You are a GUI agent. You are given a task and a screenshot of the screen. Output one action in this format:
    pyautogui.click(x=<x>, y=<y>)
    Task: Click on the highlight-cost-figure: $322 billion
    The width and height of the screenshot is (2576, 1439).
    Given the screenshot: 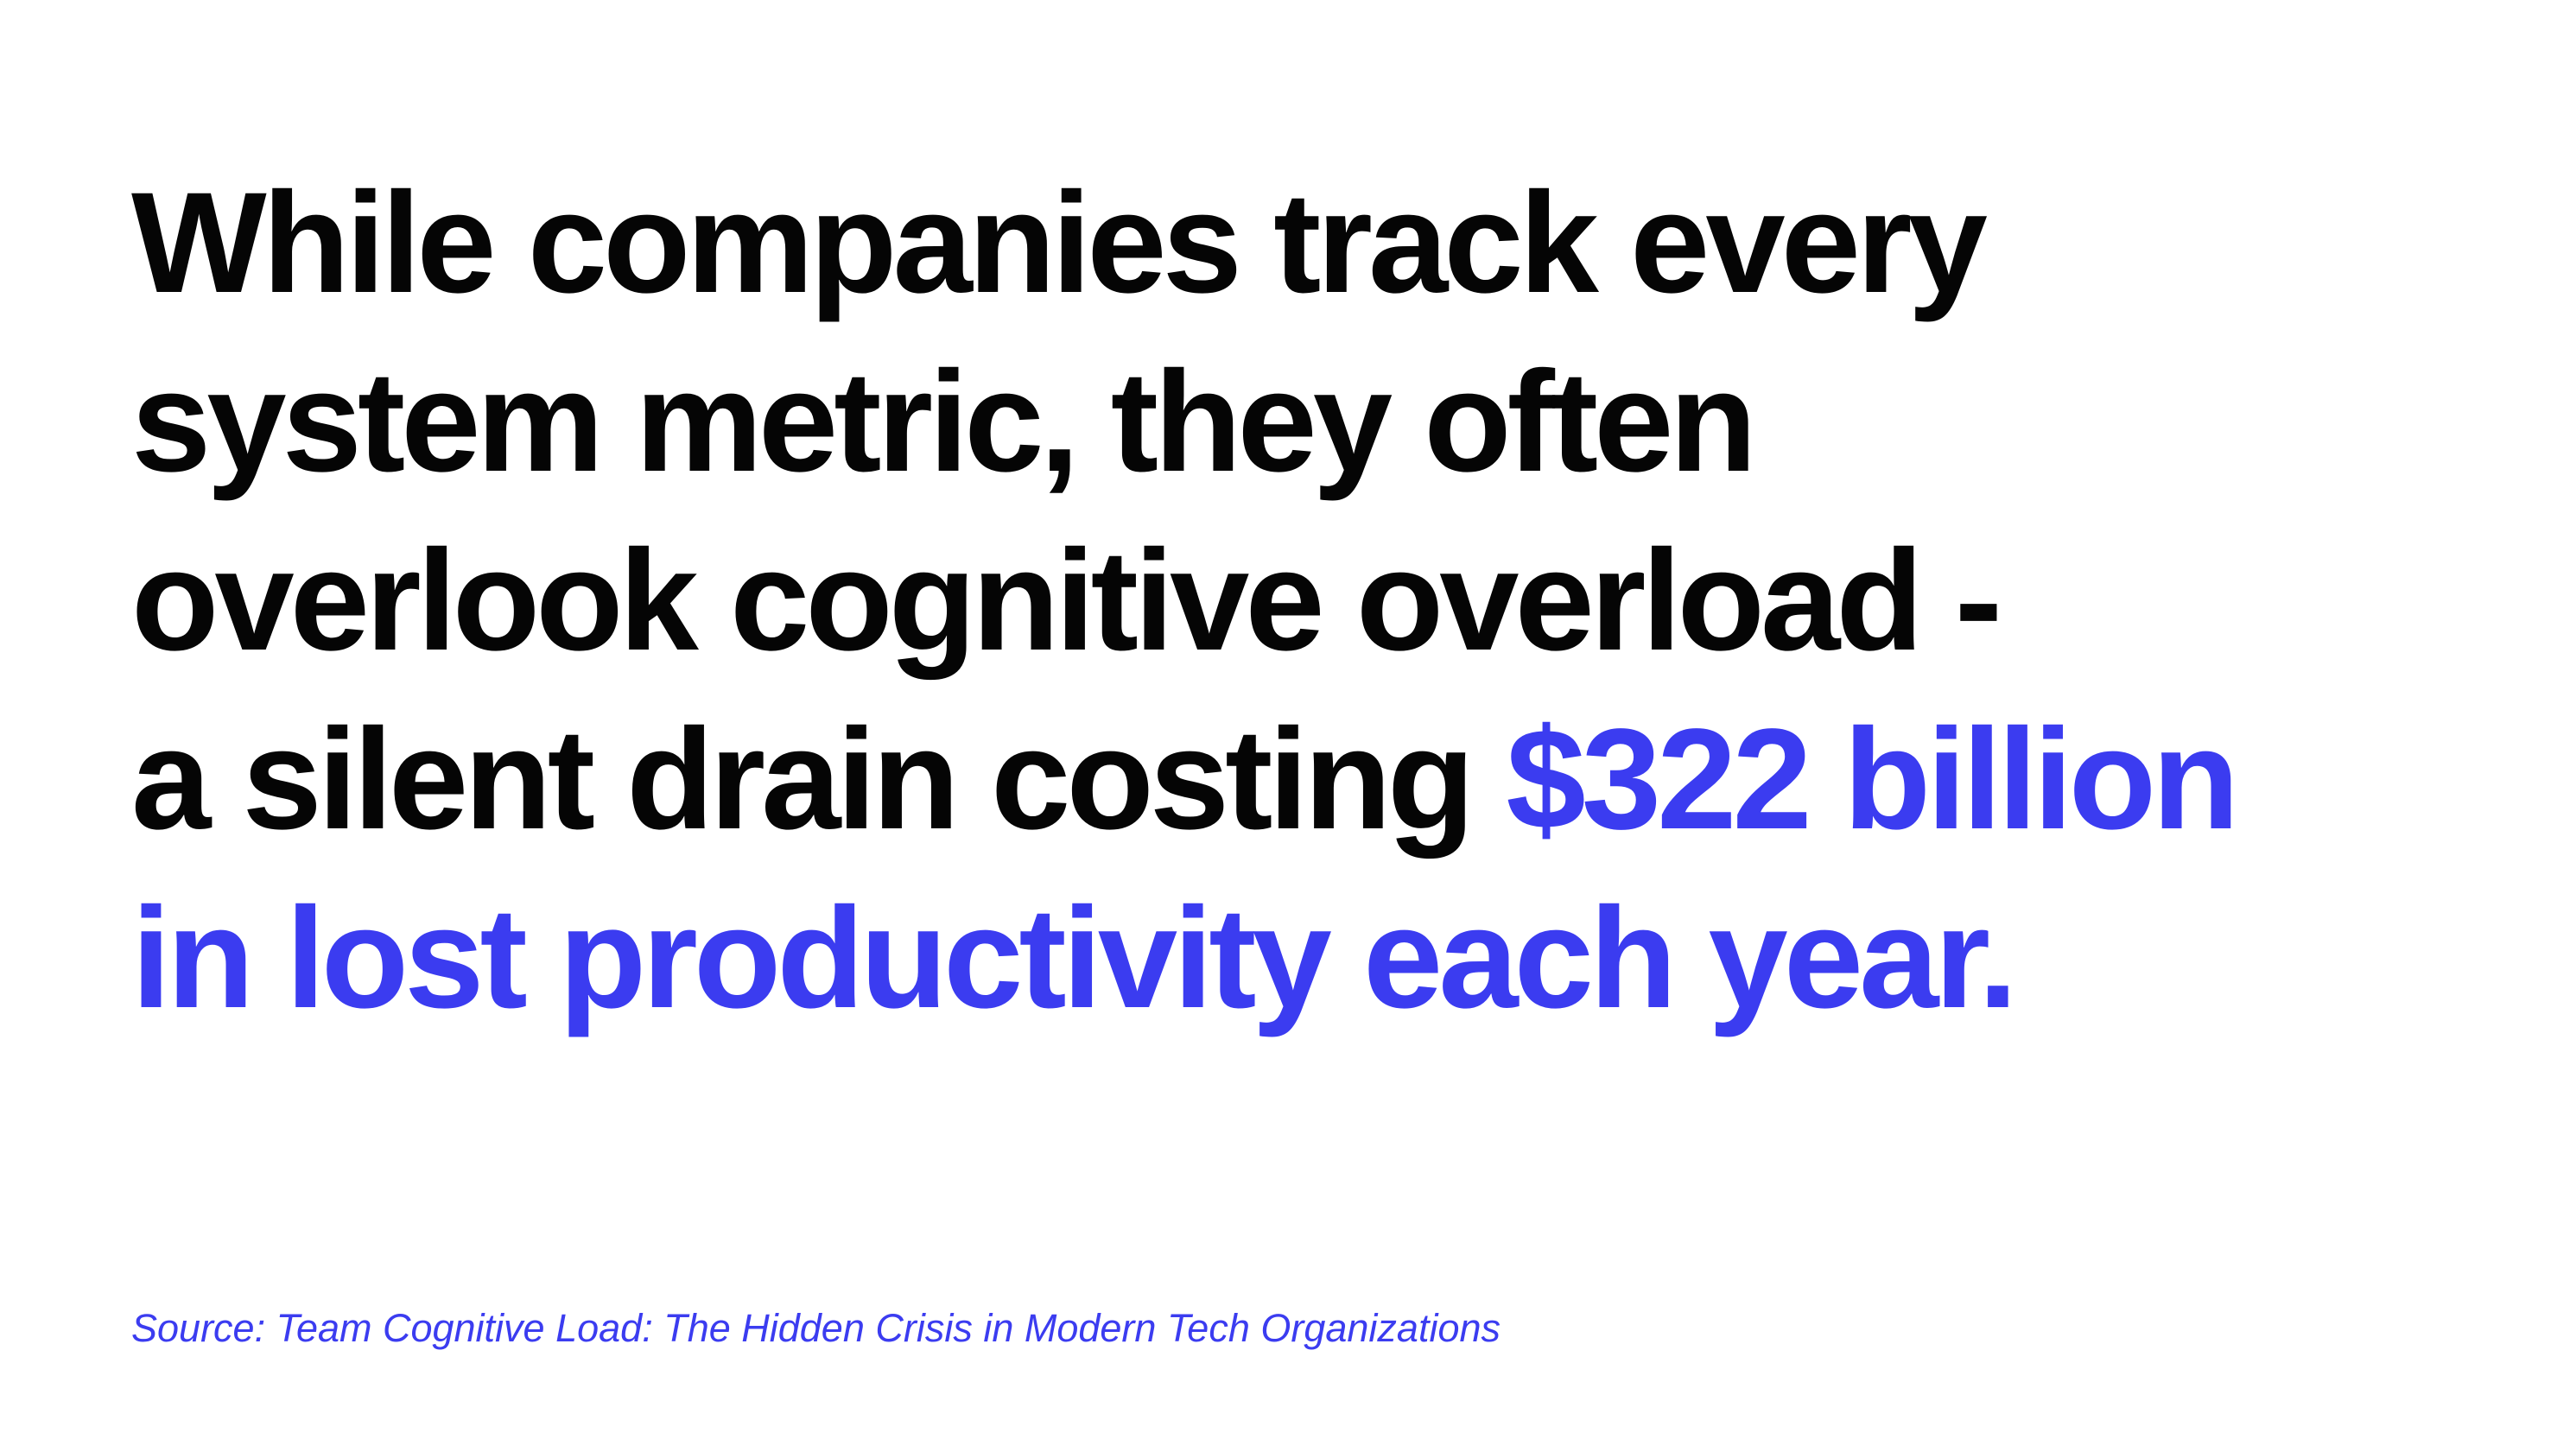 What is the action you would take?
    pyautogui.click(x=1872, y=779)
    